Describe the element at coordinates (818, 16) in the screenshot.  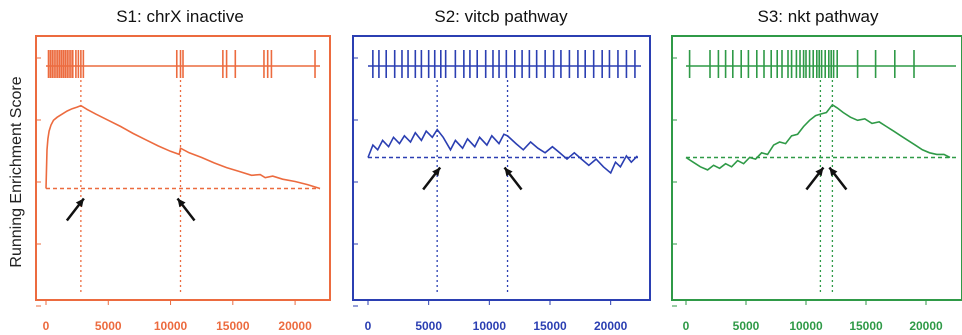
I see `panel-title: S3: nkt pathway` at that location.